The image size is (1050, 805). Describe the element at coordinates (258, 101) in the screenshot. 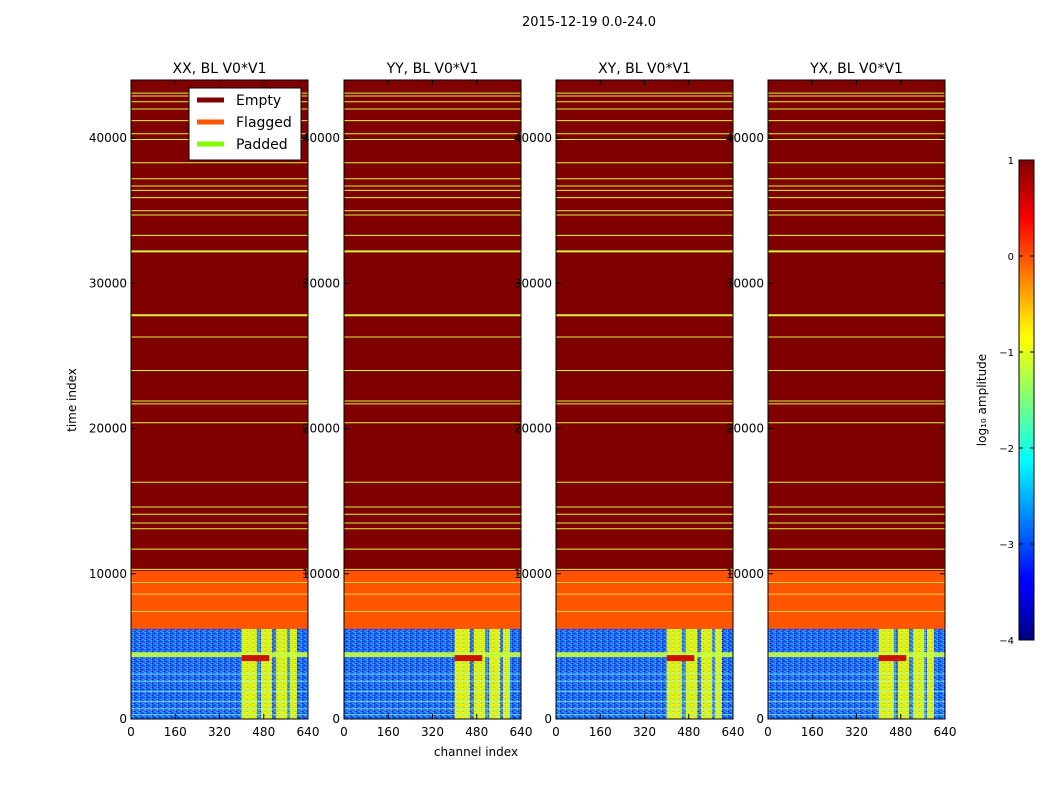

I see `legend-label: Empty` at that location.